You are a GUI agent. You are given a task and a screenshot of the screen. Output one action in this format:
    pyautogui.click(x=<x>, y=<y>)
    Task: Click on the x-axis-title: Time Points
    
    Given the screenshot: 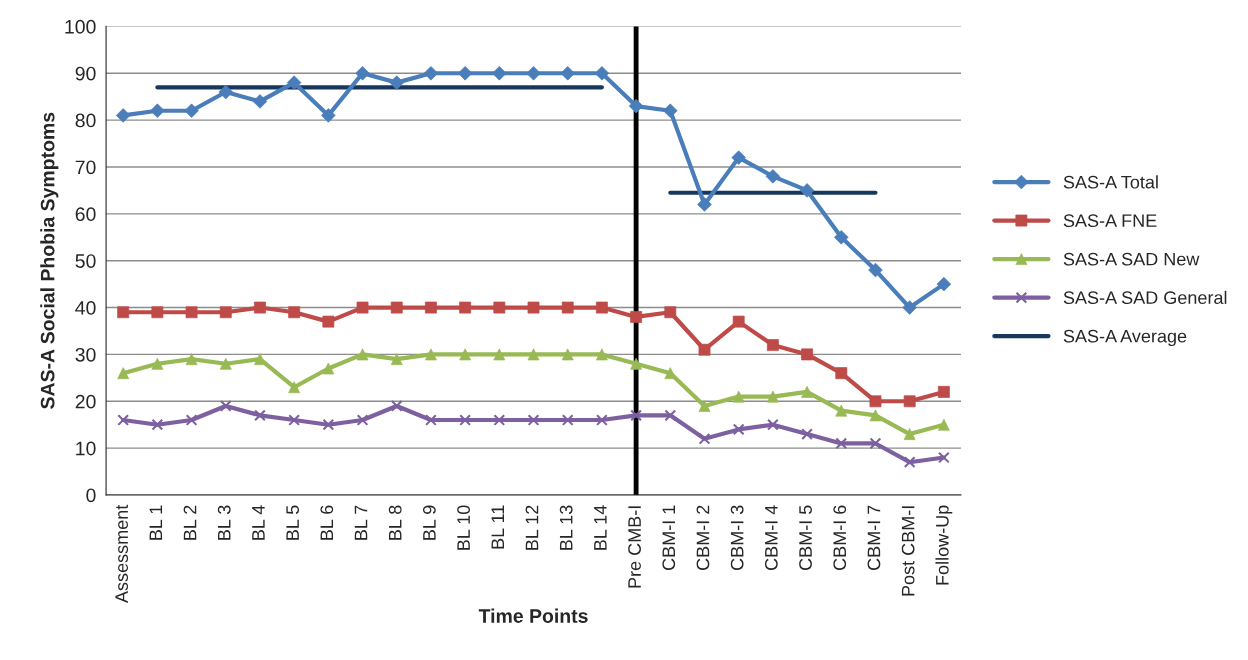 What is the action you would take?
    pyautogui.click(x=533, y=615)
    